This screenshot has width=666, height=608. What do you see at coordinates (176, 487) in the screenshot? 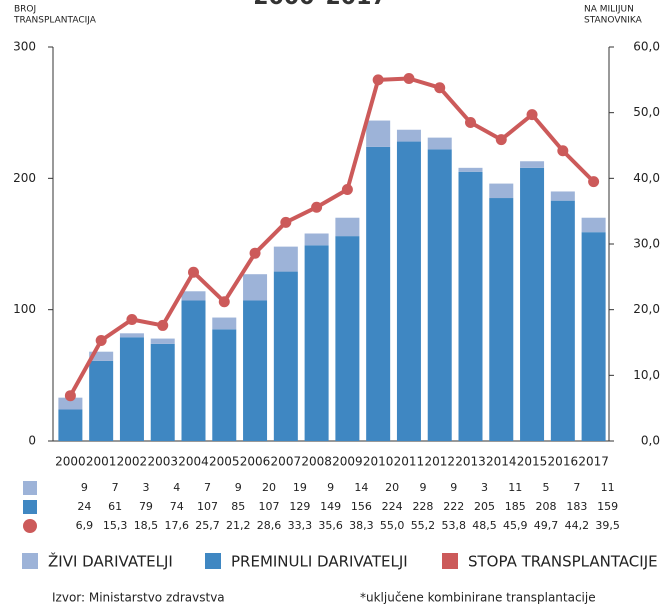
I see `table-cell: 4` at bounding box center [176, 487].